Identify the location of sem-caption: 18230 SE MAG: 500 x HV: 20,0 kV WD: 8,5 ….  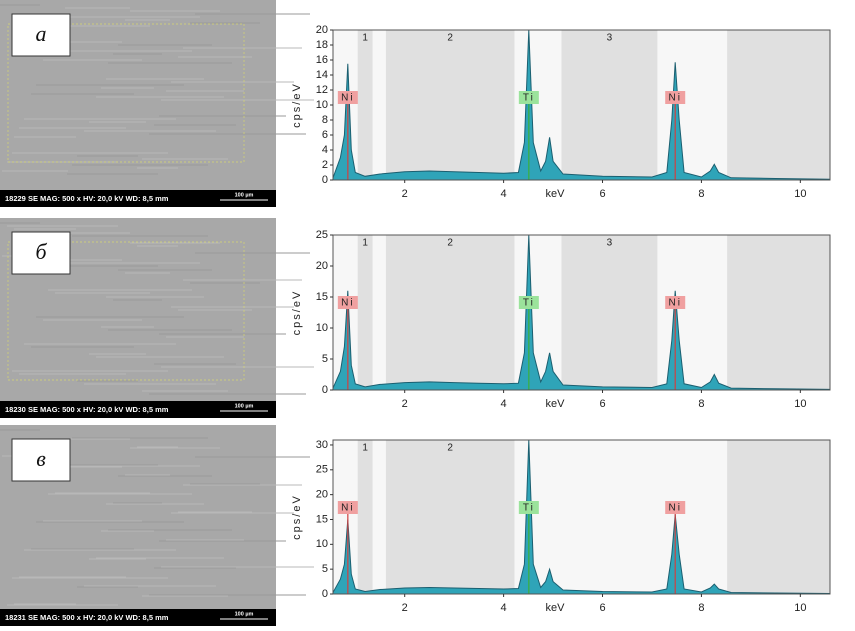
(87, 409).